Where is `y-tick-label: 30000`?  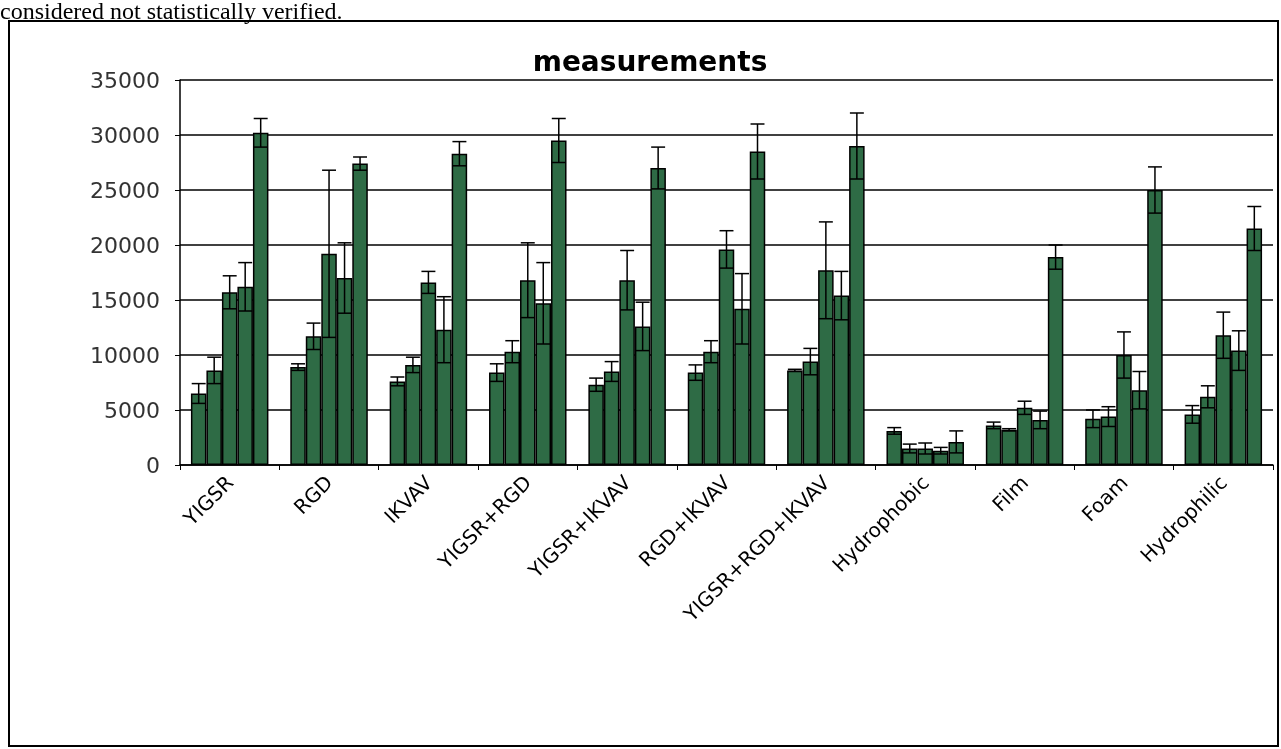
y-tick-label: 30000 is located at coordinates (125, 135).